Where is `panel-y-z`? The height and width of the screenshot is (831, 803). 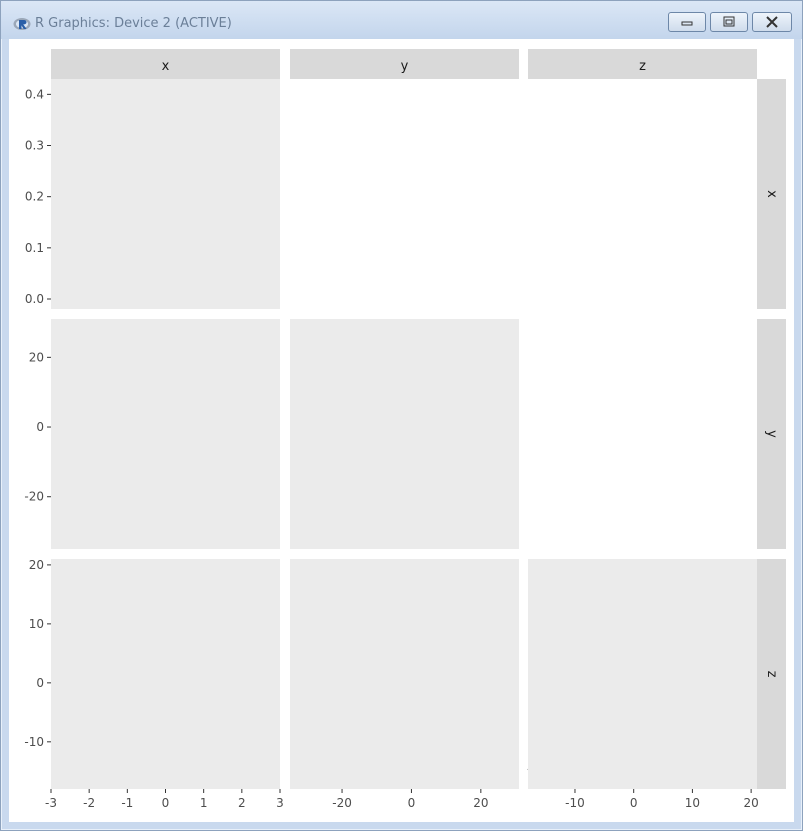
panel-y-z is located at coordinates (642, 434).